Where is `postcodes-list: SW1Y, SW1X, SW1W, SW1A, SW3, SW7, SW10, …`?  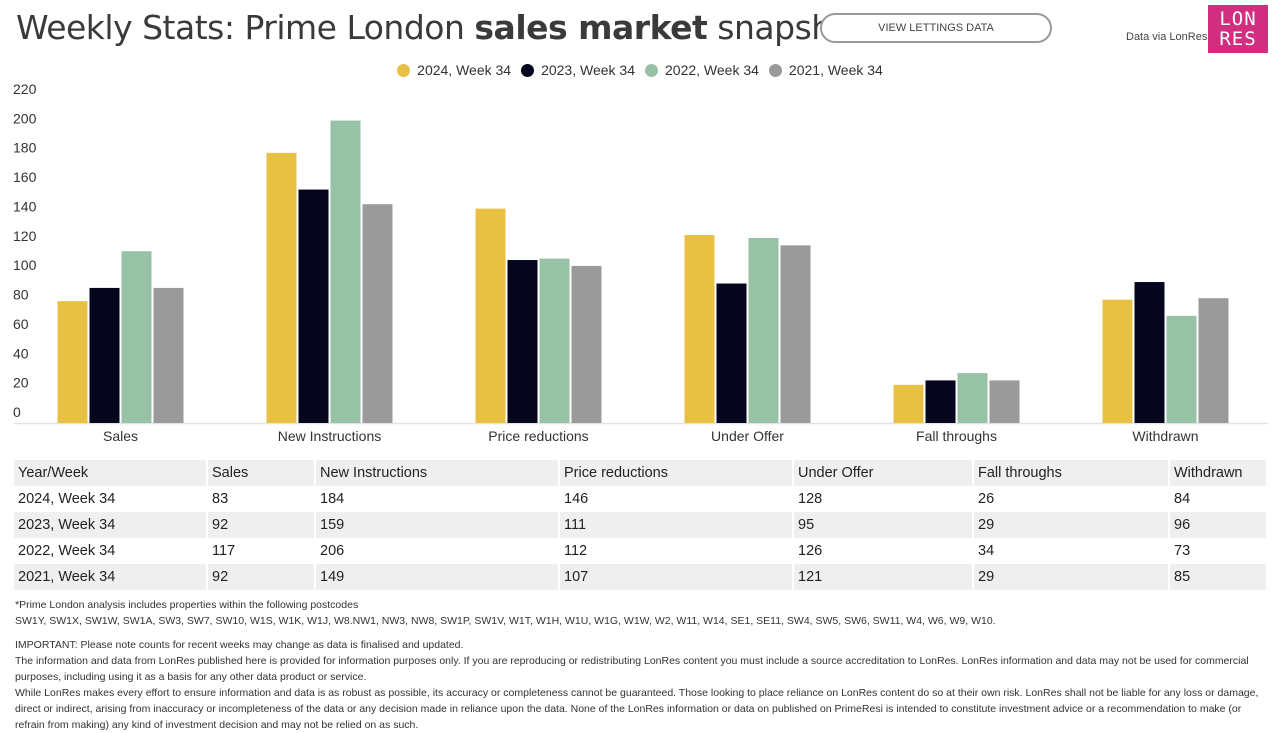
postcodes-list: SW1Y, SW1X, SW1W, SW1A, SW3, SW7, SW10, … is located at coordinates (505, 621).